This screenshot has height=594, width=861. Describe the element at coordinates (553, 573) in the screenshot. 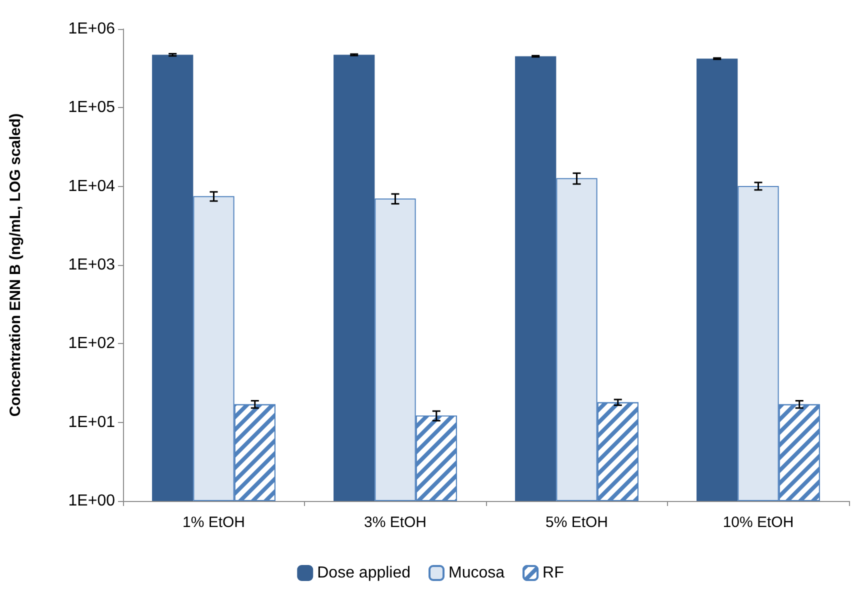

I see `legend-label: RF` at that location.